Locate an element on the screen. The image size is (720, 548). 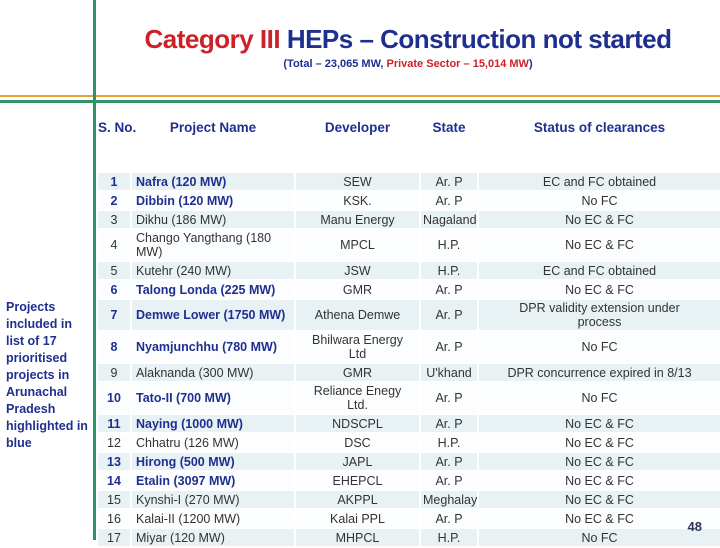
cell-developer: EHEPCL is located at coordinates (357, 480).